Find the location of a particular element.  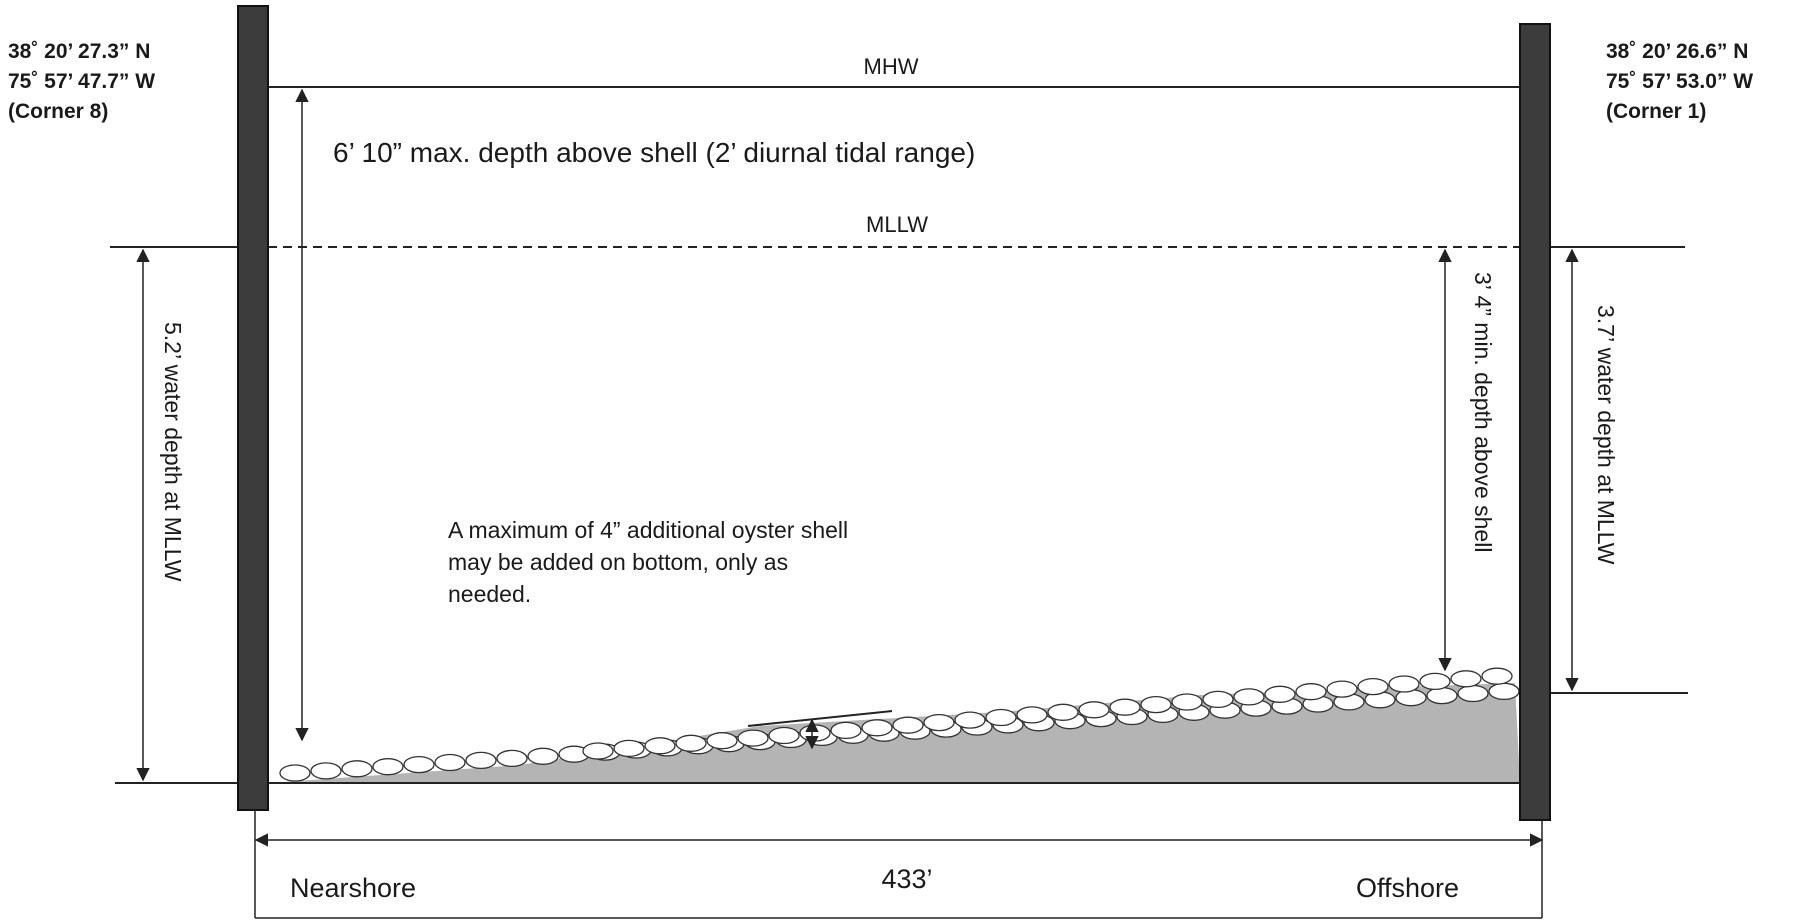

right-post is located at coordinates (1535, 422).